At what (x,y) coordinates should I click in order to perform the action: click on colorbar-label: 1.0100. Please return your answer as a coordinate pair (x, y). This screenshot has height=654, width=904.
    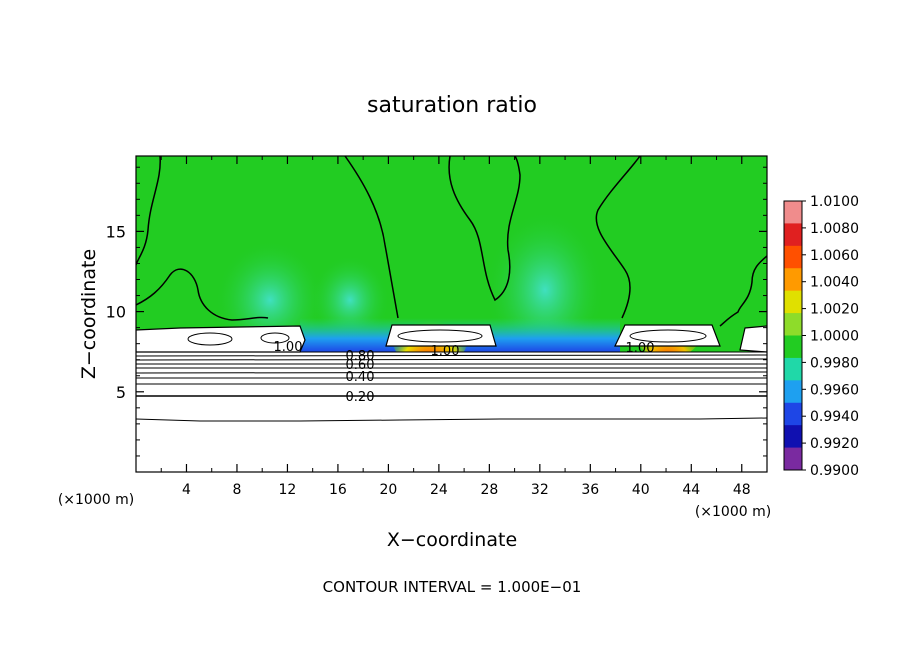
    Looking at the image, I should click on (834, 202).